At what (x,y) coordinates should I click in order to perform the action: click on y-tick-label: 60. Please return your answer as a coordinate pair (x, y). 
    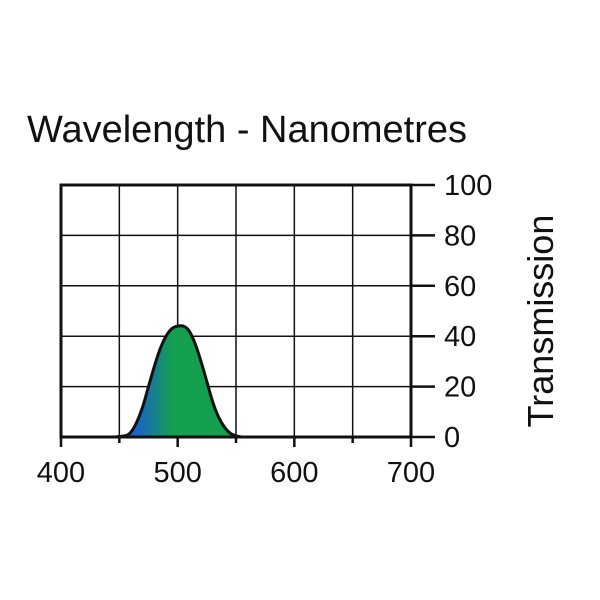
    Looking at the image, I should click on (460, 287).